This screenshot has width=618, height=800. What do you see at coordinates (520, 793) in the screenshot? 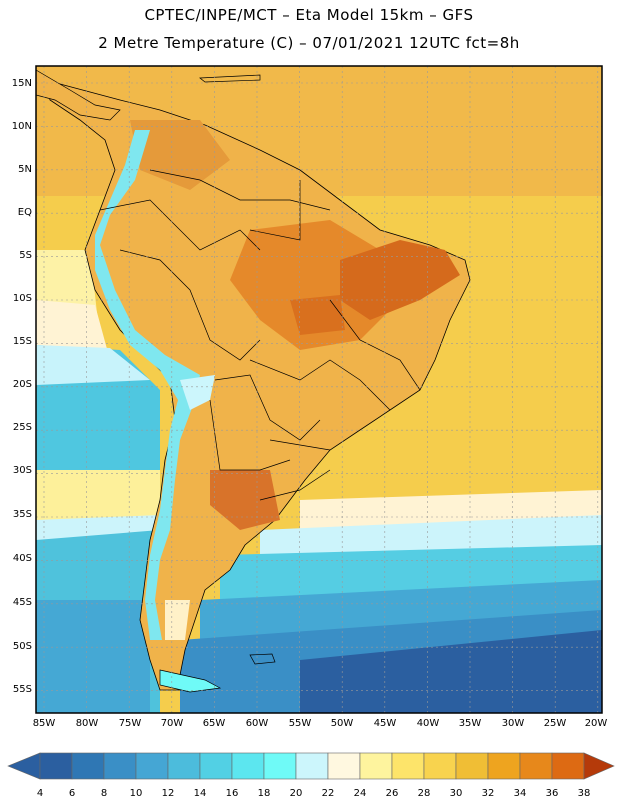
I see `colorbar-label: 34` at bounding box center [520, 793].